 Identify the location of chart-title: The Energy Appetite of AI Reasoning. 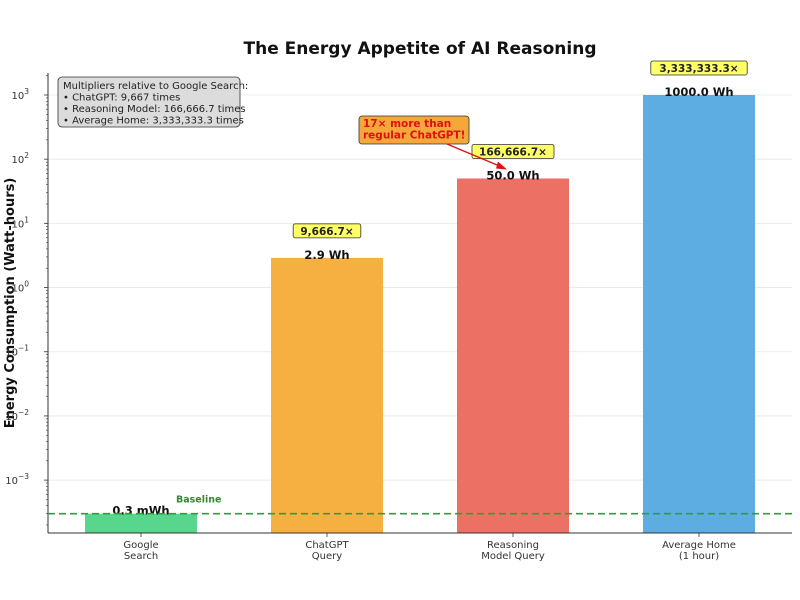
(420, 49).